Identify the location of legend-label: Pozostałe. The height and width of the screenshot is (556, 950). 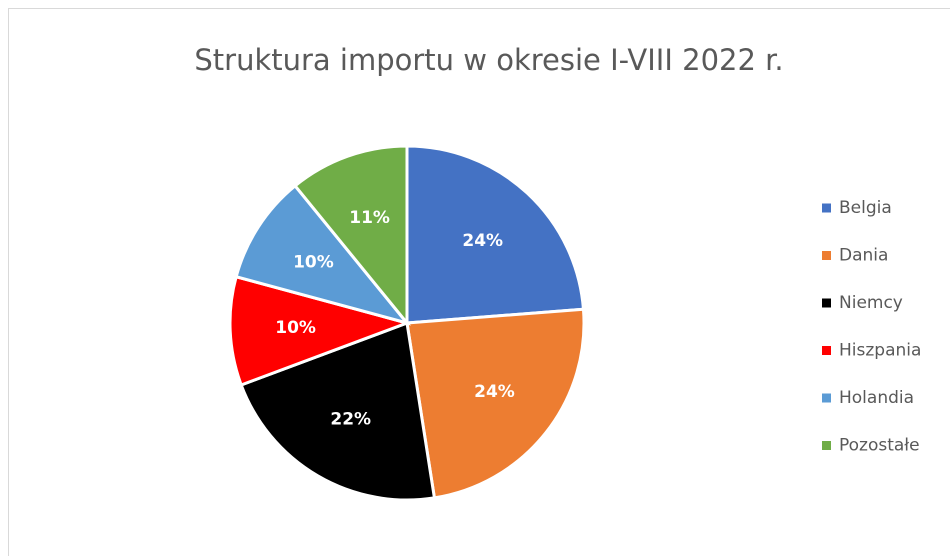
(879, 446).